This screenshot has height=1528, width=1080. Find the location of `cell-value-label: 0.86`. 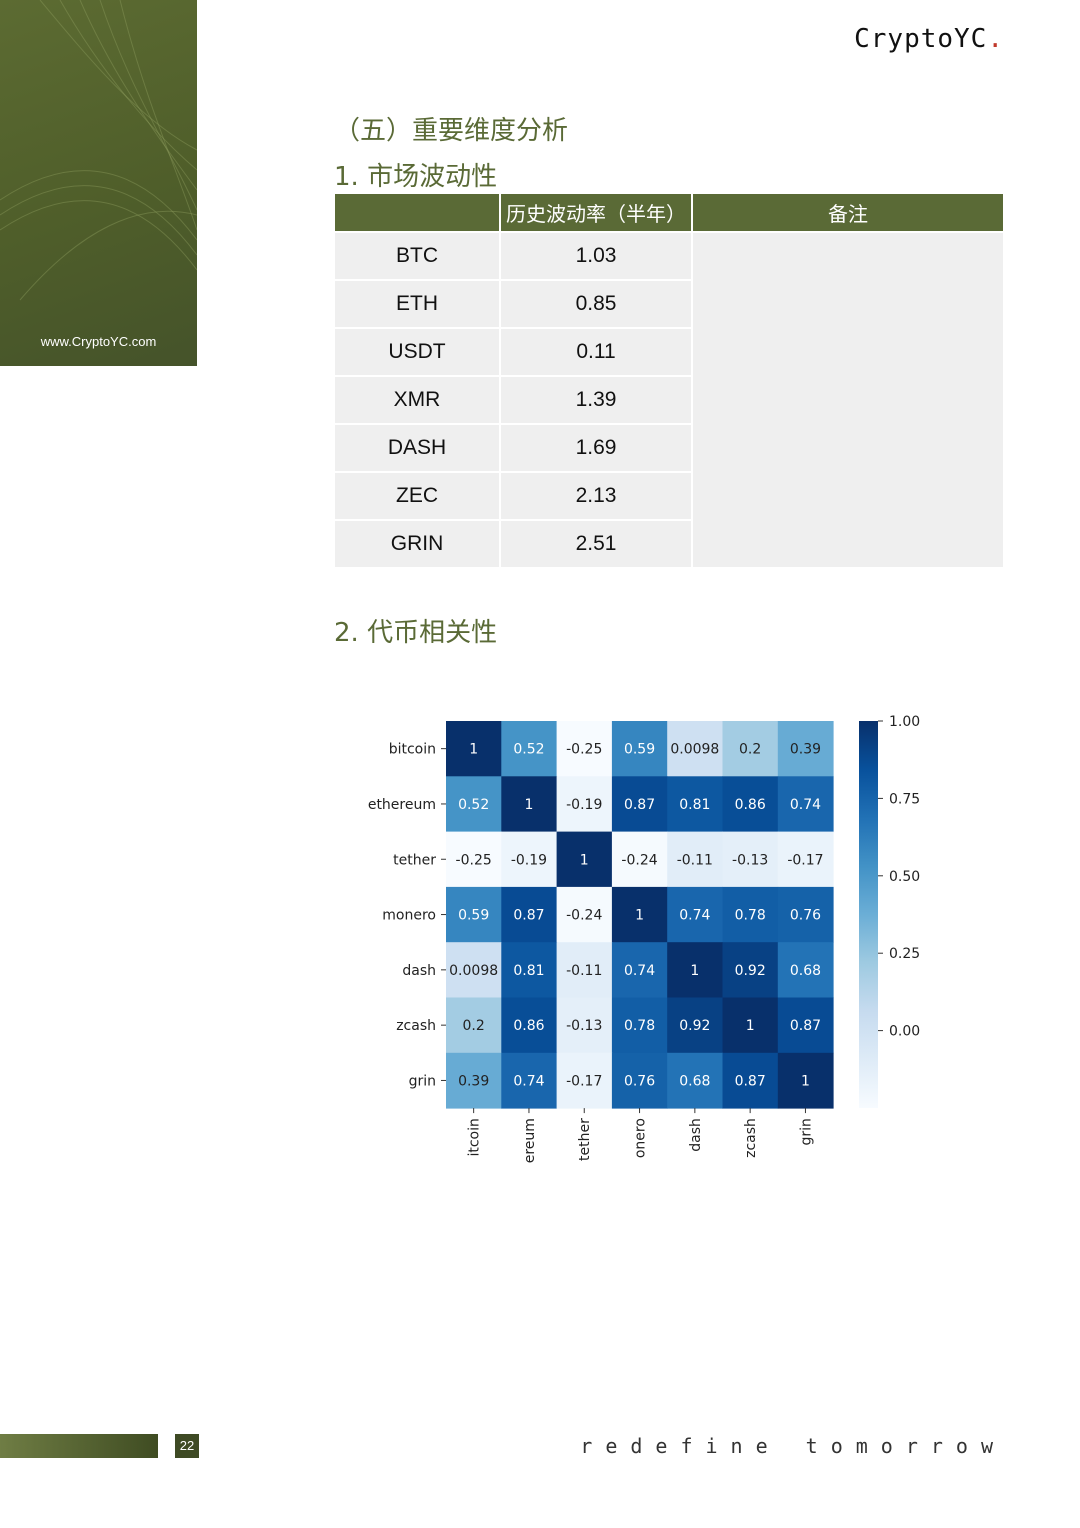

cell-value-label: 0.86 is located at coordinates (528, 1026).